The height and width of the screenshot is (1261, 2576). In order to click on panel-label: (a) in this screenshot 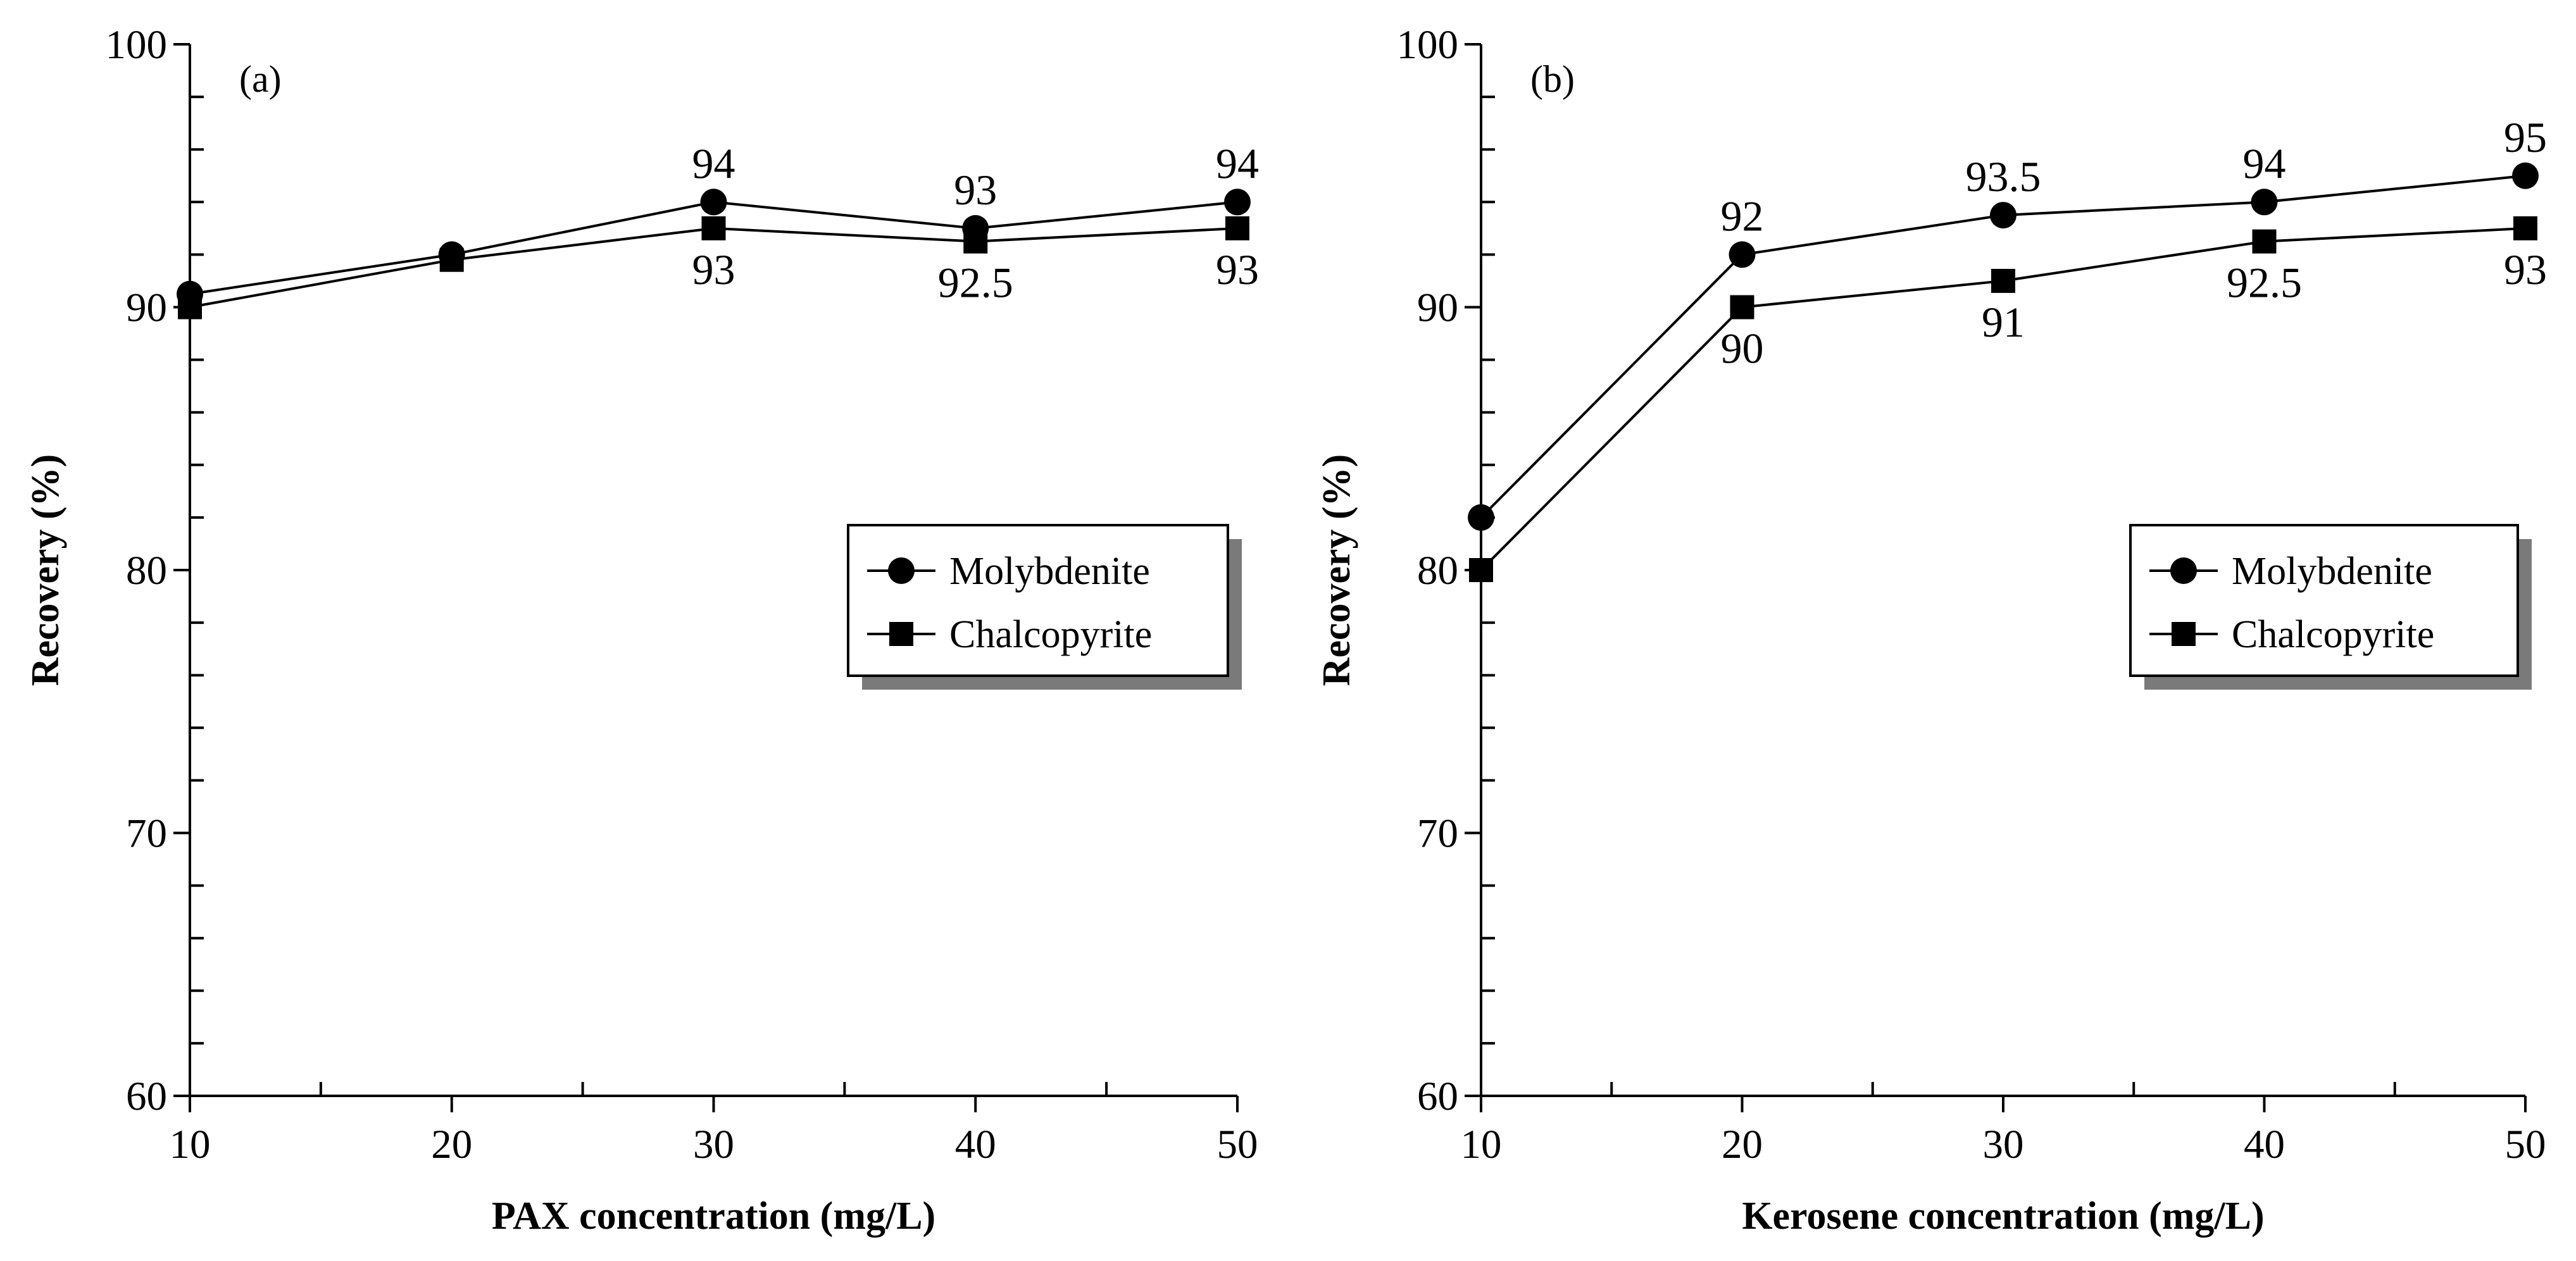, I will do `click(260, 79)`.